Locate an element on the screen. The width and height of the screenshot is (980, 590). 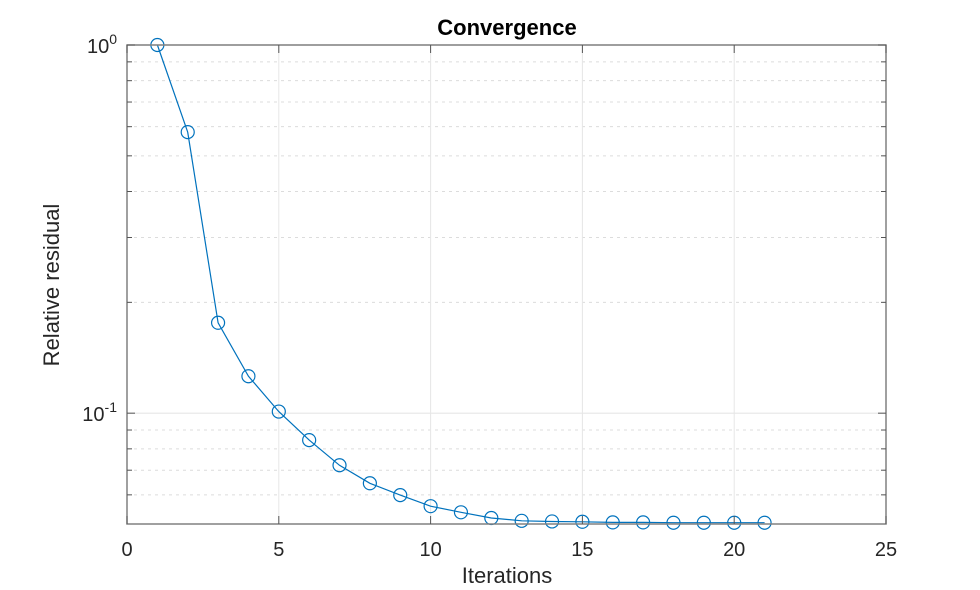
y-tick-label: 10⁻¹ is located at coordinates (99, 412).